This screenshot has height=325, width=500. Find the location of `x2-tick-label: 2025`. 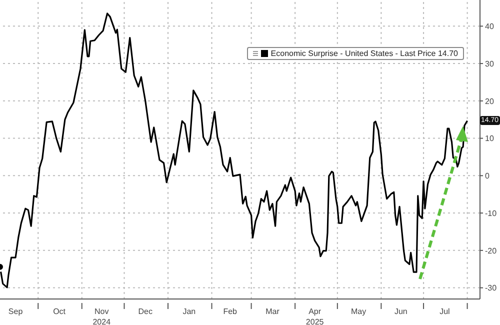

x2-tick-label: 2025 is located at coordinates (315, 321).